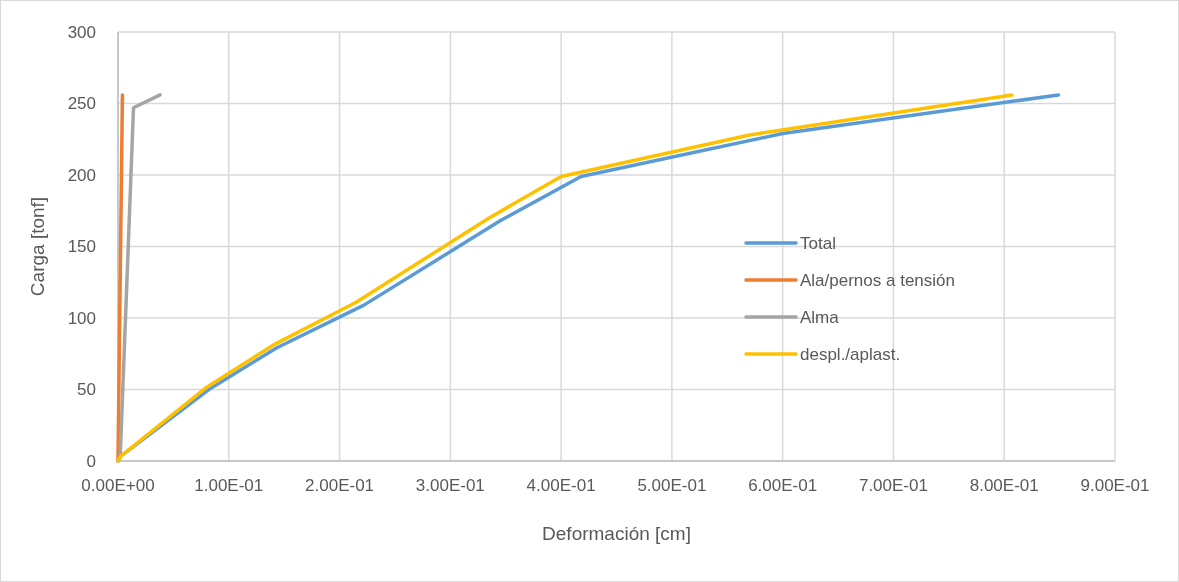  What do you see at coordinates (820, 317) in the screenshot?
I see `legend-label: Alma` at bounding box center [820, 317].